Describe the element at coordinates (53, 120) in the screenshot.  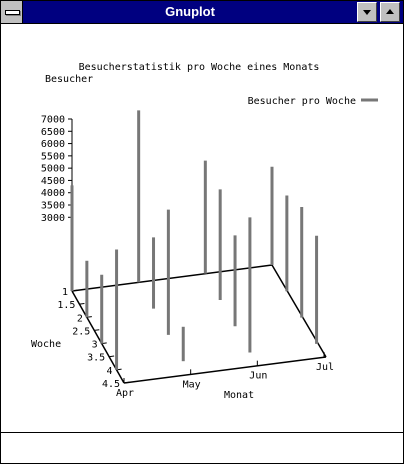
I see `z-tick-label: 7000` at that location.